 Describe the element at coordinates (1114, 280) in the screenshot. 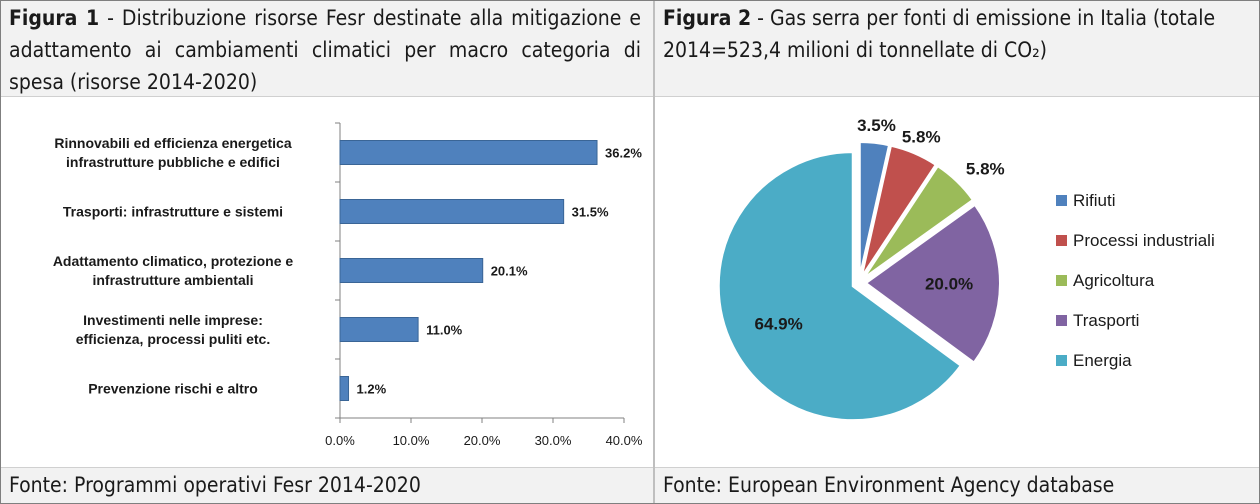

I see `legend-label: Agricoltura` at that location.